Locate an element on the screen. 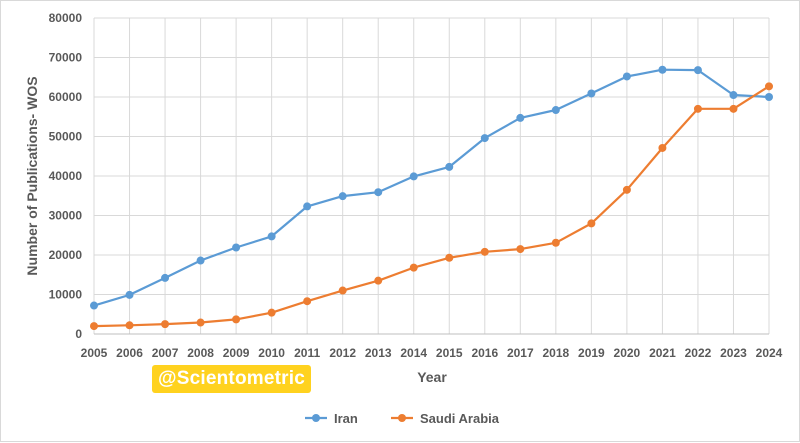  x-tick-label: 2020 is located at coordinates (627, 353).